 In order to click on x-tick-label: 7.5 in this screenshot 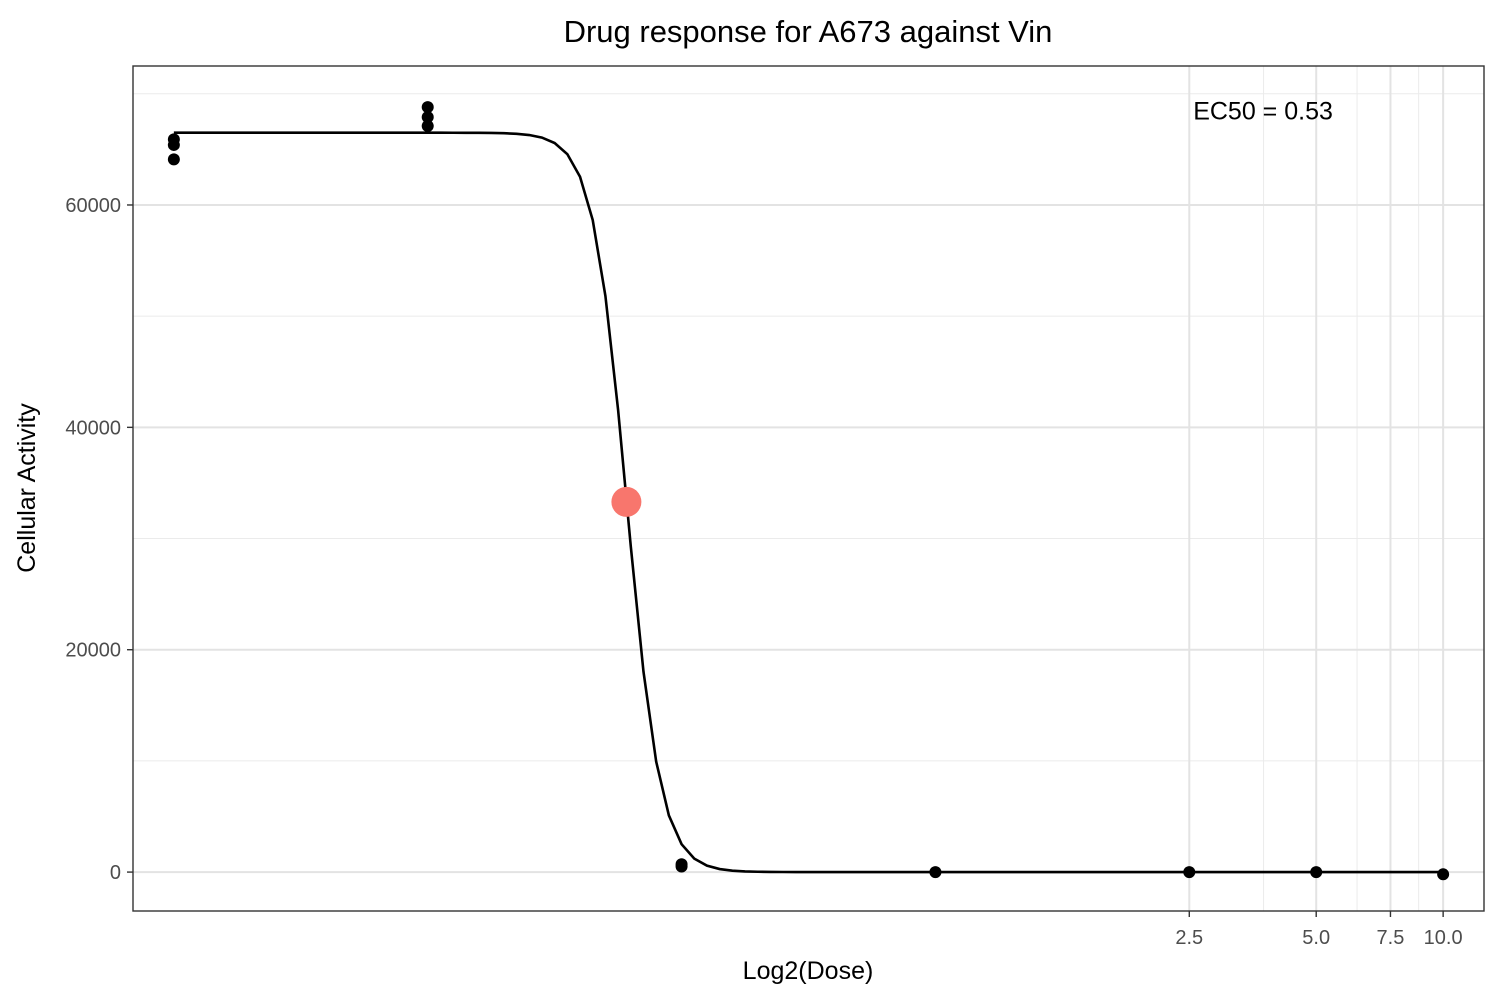, I will do `click(1391, 938)`.